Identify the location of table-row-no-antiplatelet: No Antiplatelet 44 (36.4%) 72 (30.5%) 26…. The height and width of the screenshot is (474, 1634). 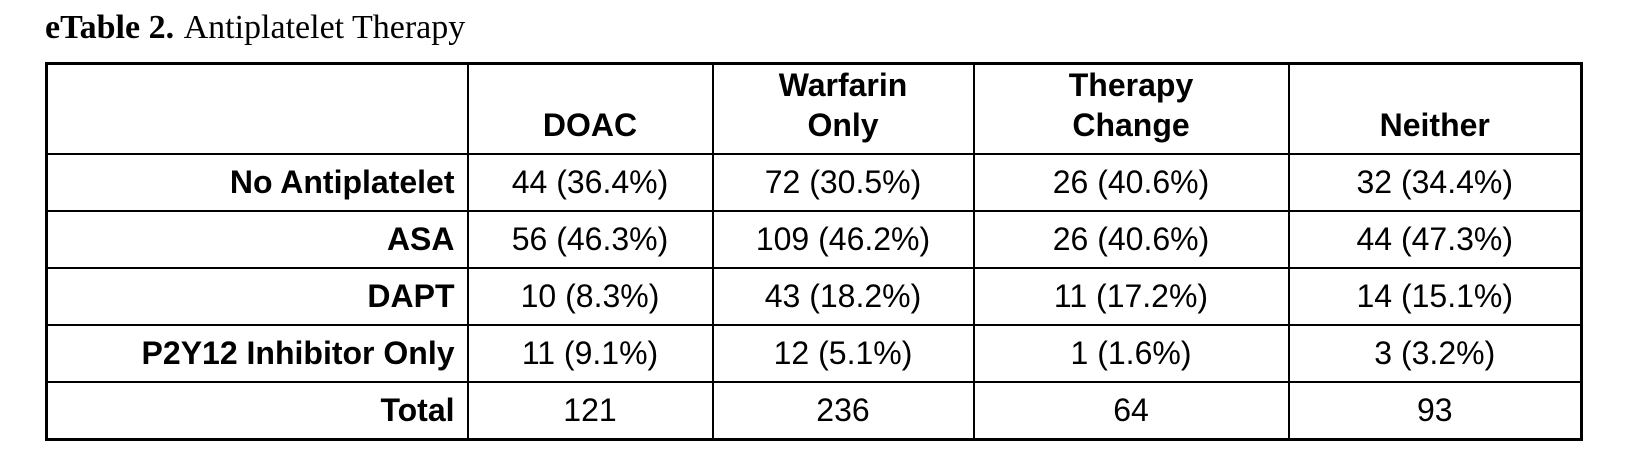
(814, 182).